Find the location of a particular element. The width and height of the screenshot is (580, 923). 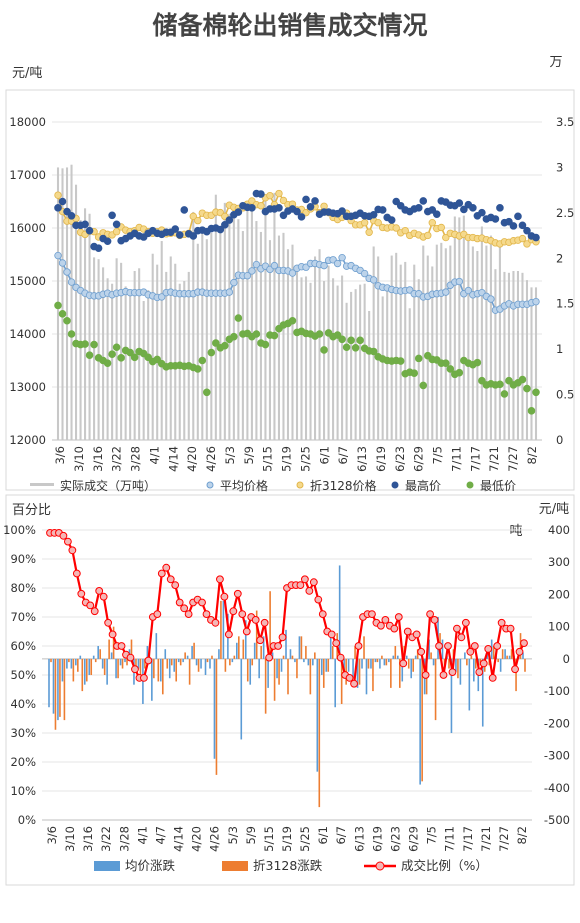

chart2-y-left-tick: 0% is located at coordinates (27, 820).